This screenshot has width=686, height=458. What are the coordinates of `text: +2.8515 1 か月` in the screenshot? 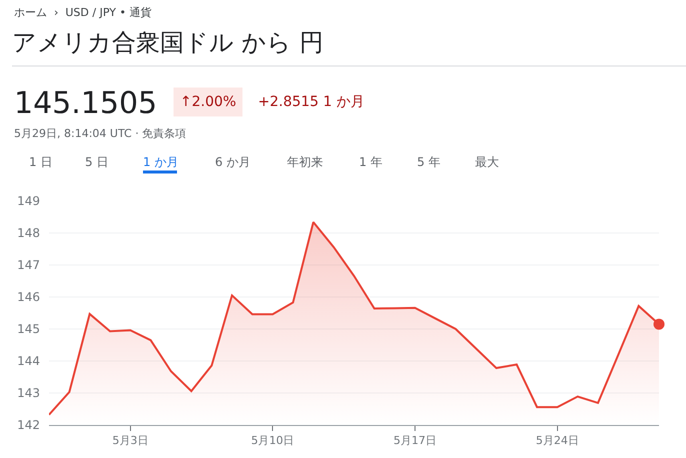 It's located at (311, 102).